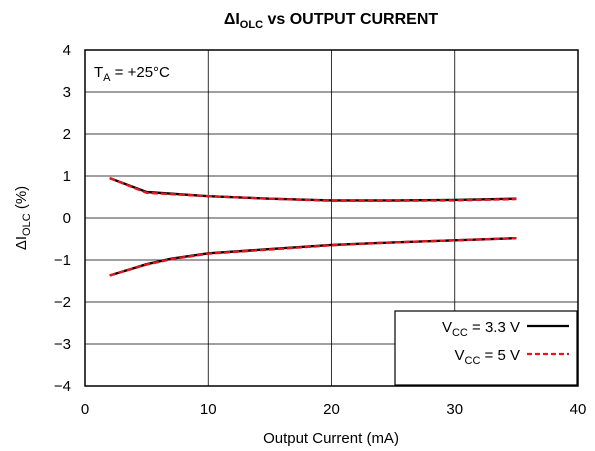  What do you see at coordinates (67, 218) in the screenshot?
I see `y-tick-label: 0` at bounding box center [67, 218].